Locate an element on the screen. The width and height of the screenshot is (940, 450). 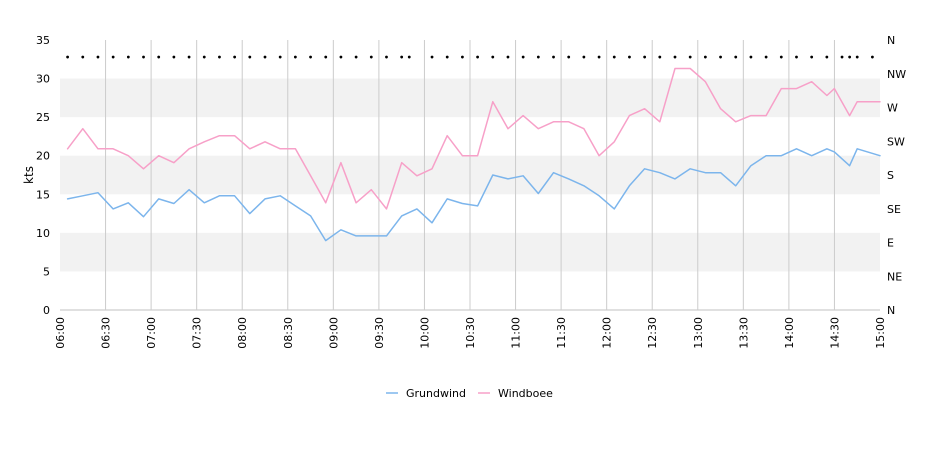
x-tick-label: 06:30 is located at coordinates (106, 333).